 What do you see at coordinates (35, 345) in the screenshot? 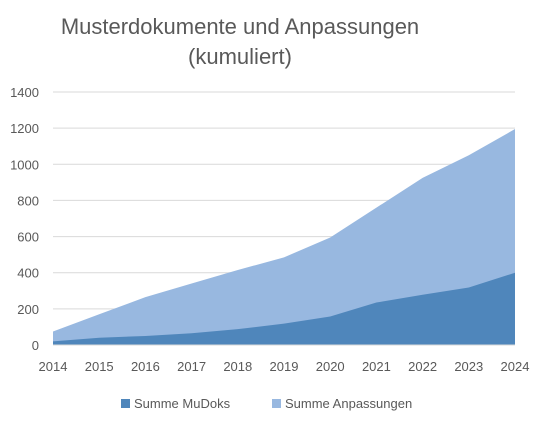
I see `y-tick-label: 0` at bounding box center [35, 345].